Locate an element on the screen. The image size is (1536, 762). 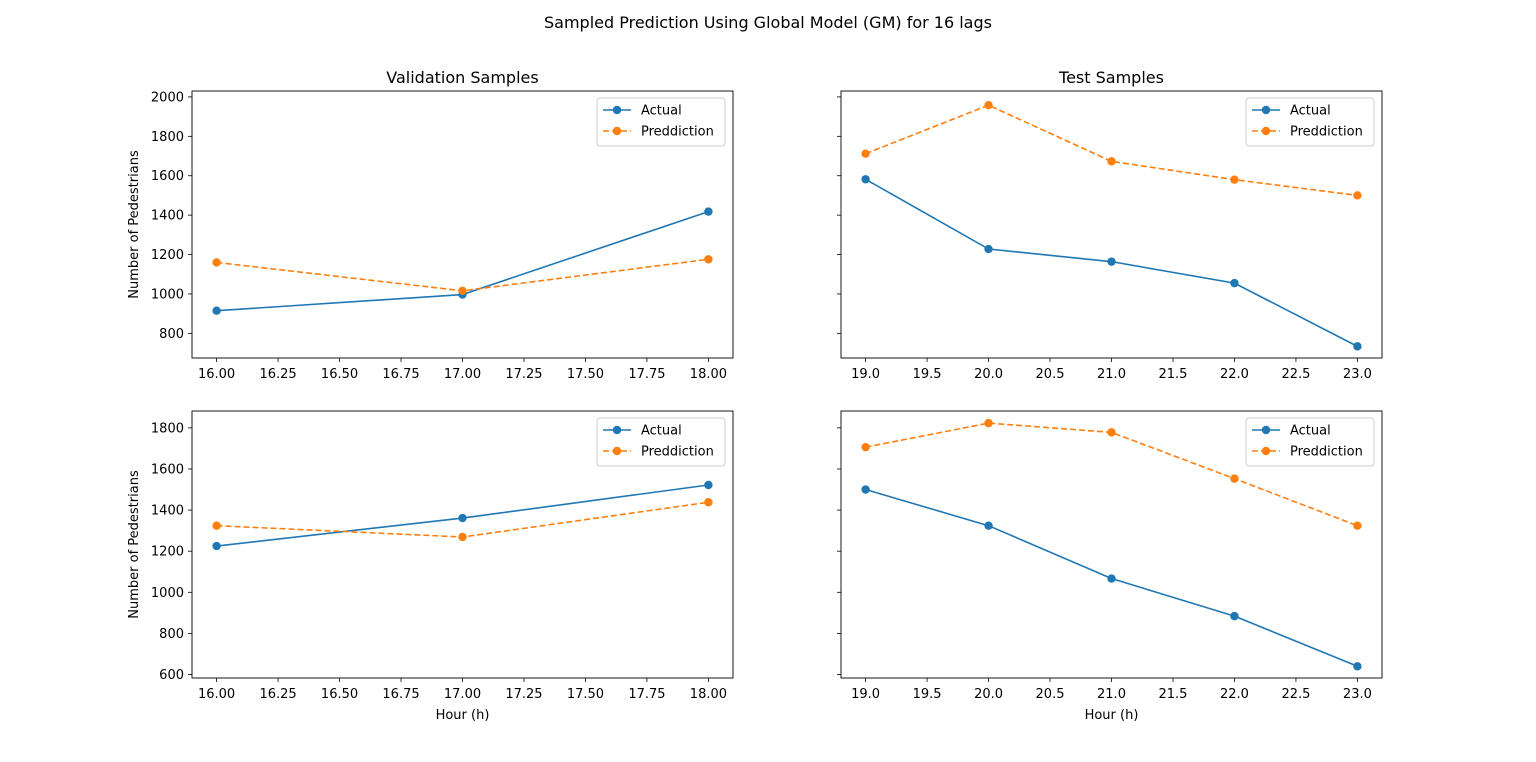
subplot-title: Validation Samples is located at coordinates (462, 77).